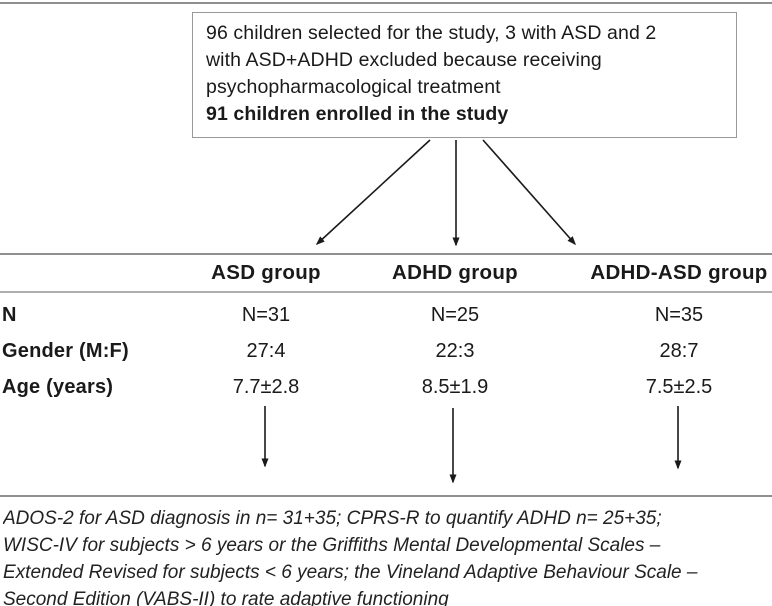 The height and width of the screenshot is (606, 772). Describe the element at coordinates (266, 350) in the screenshot. I see `cell-gender-asd: 27:4` at that location.